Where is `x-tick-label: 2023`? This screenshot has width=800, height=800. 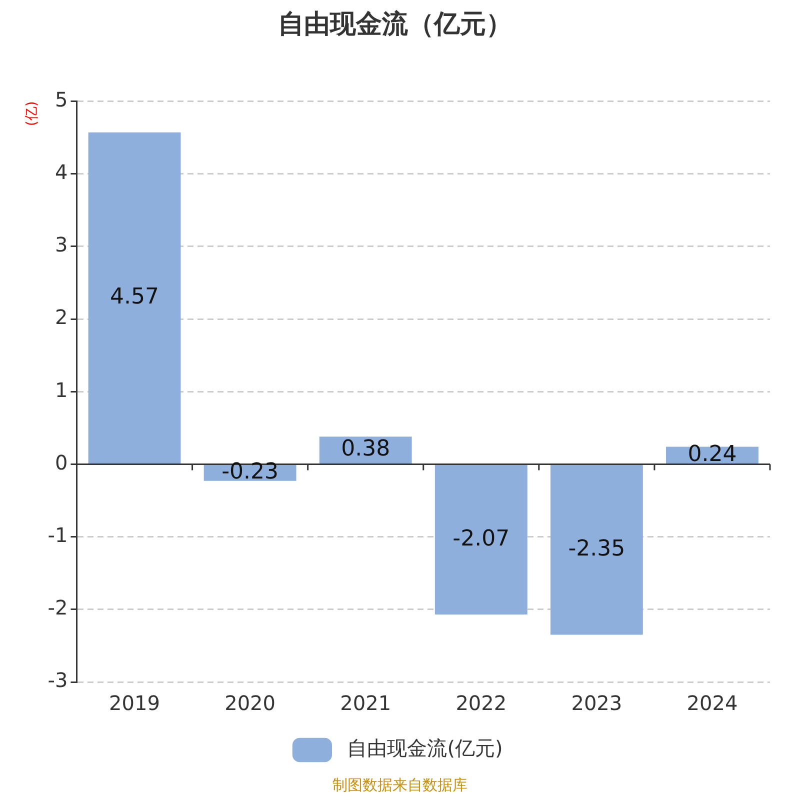 x-tick-label: 2023 is located at coordinates (596, 703).